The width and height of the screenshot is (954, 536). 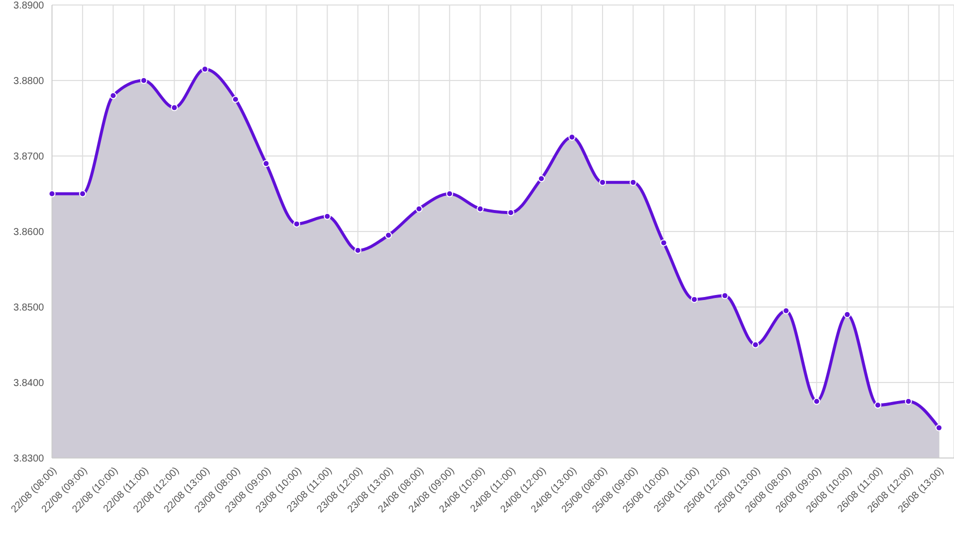 What do you see at coordinates (28, 308) in the screenshot?
I see `y-tick-label: 3.8500` at bounding box center [28, 308].